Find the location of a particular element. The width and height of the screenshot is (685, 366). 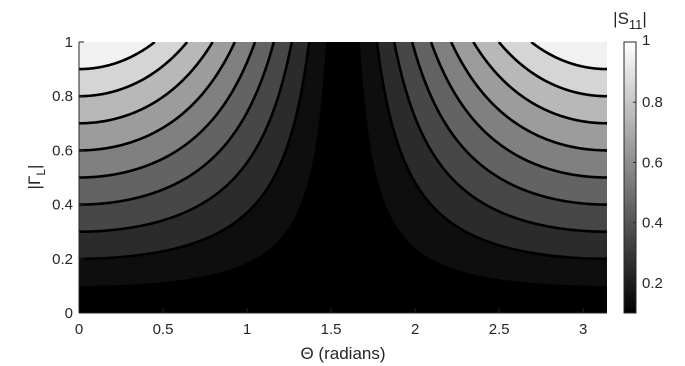

y-tick-label: 0.2 is located at coordinates (62, 259).